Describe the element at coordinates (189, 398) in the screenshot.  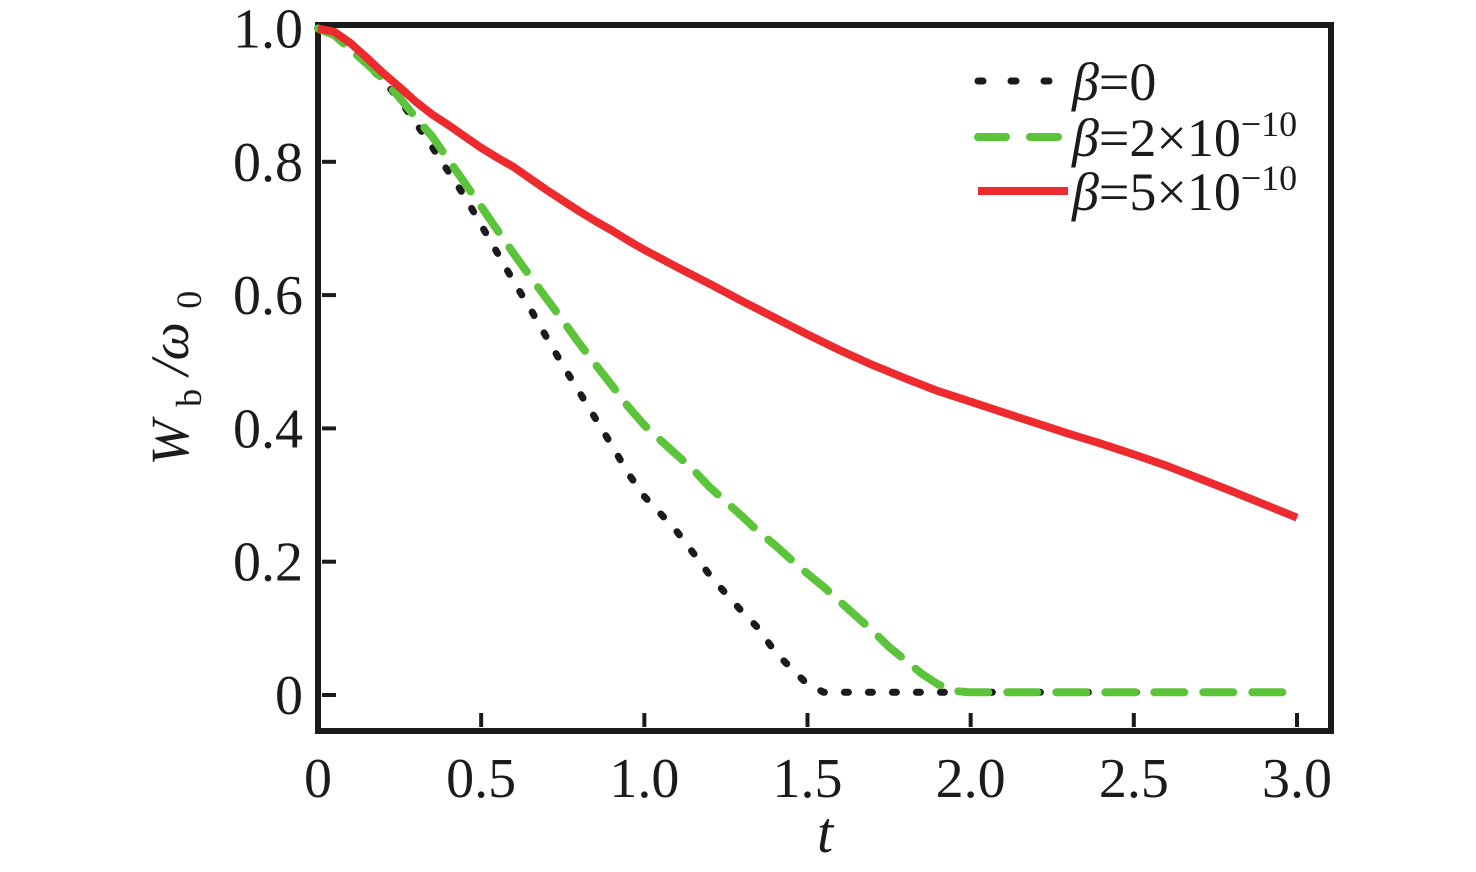
I see `y-title-subscript-b: b` at that location.